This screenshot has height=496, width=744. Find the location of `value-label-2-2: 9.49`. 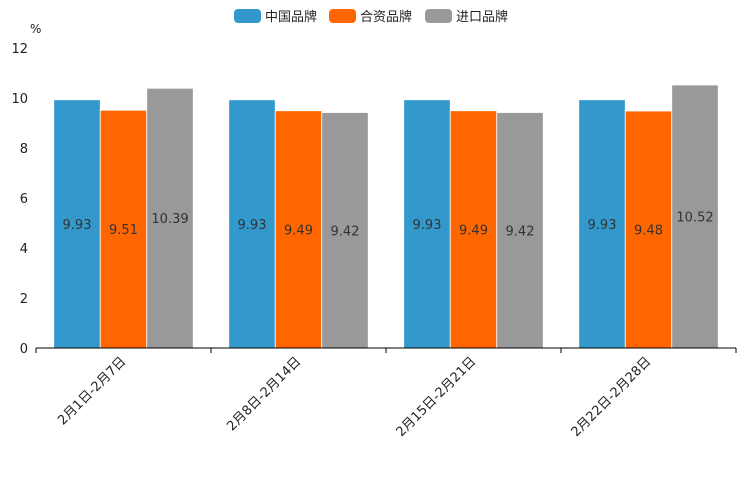

value-label-2-2: 9.49 is located at coordinates (298, 230).